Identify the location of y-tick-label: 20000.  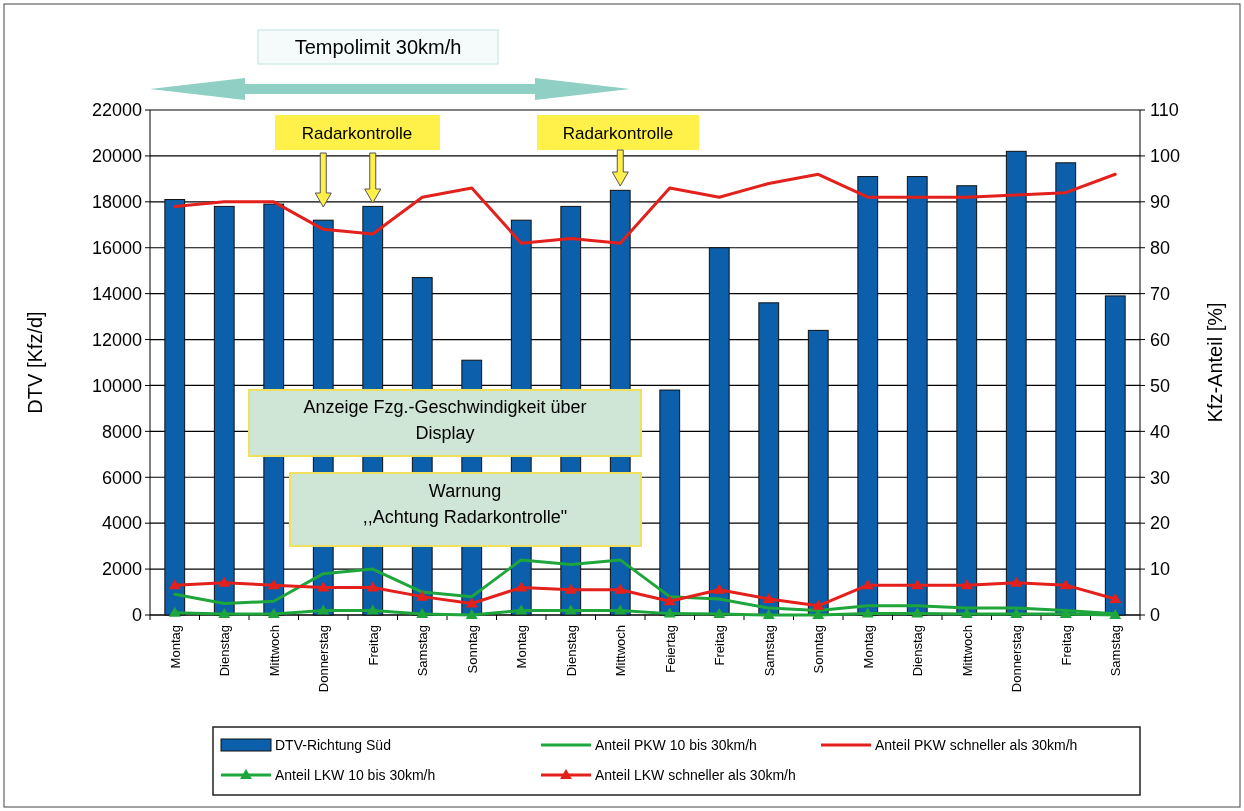
(116, 156).